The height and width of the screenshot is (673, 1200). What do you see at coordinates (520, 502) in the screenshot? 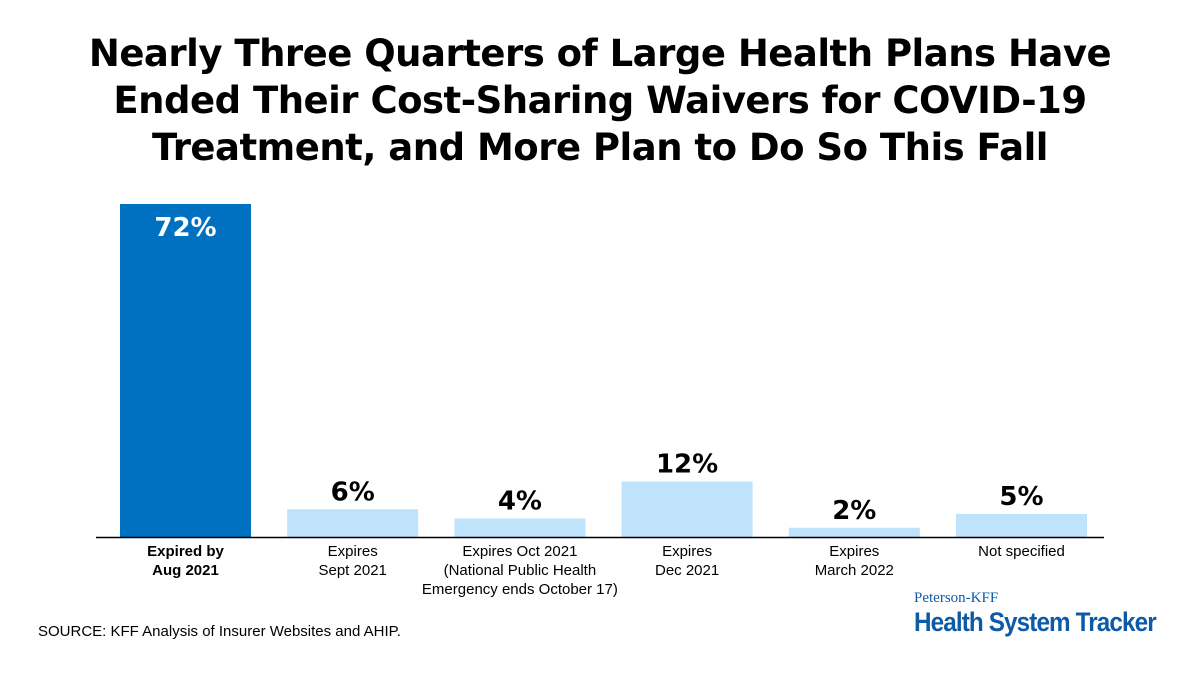
I see `value-label-3: 4%` at bounding box center [520, 502].